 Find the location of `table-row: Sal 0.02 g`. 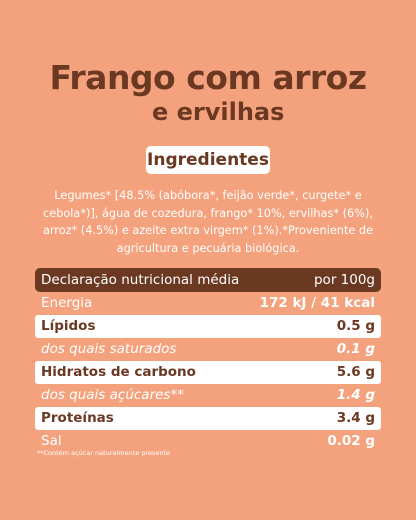

table-row: Sal 0.02 g is located at coordinates (208, 441).